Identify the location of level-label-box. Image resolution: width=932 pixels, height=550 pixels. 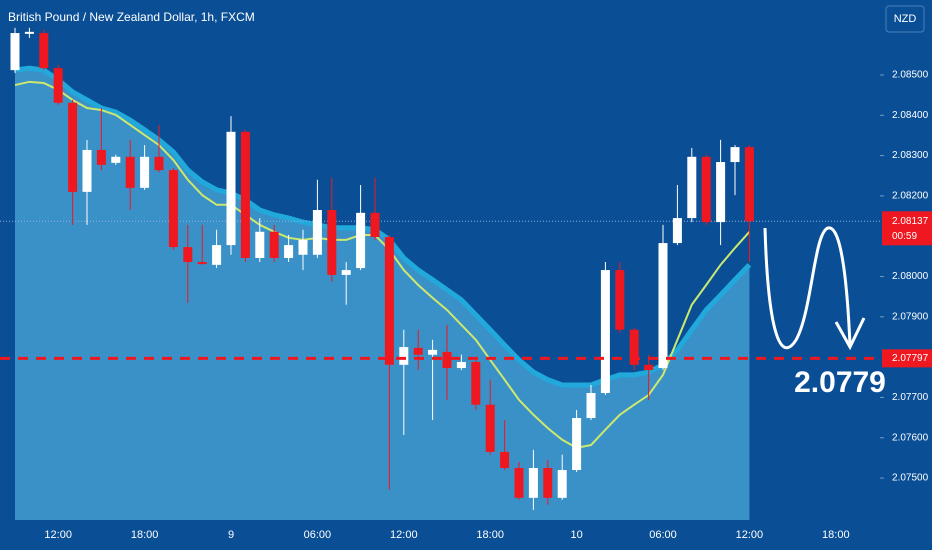
(907, 358).